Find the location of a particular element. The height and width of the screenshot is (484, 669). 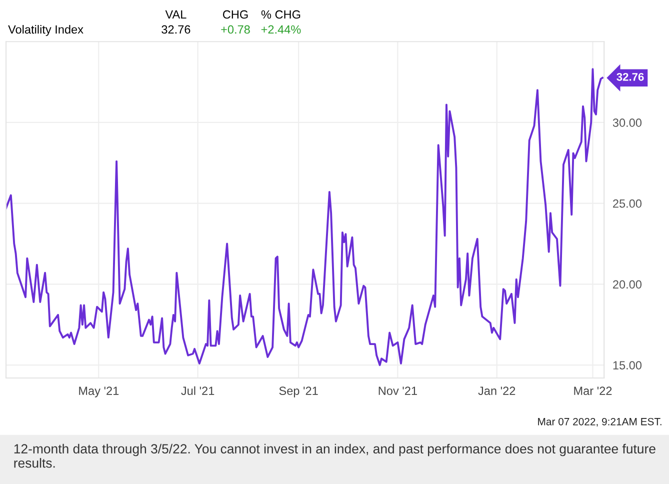

text: +2.44% is located at coordinates (281, 29).